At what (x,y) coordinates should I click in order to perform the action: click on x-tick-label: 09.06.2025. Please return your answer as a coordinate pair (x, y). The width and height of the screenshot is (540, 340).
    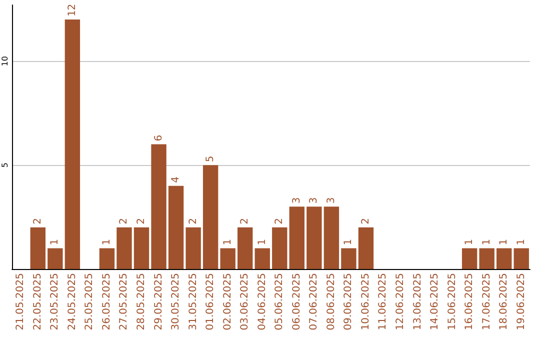
    Looking at the image, I should click on (348, 301).